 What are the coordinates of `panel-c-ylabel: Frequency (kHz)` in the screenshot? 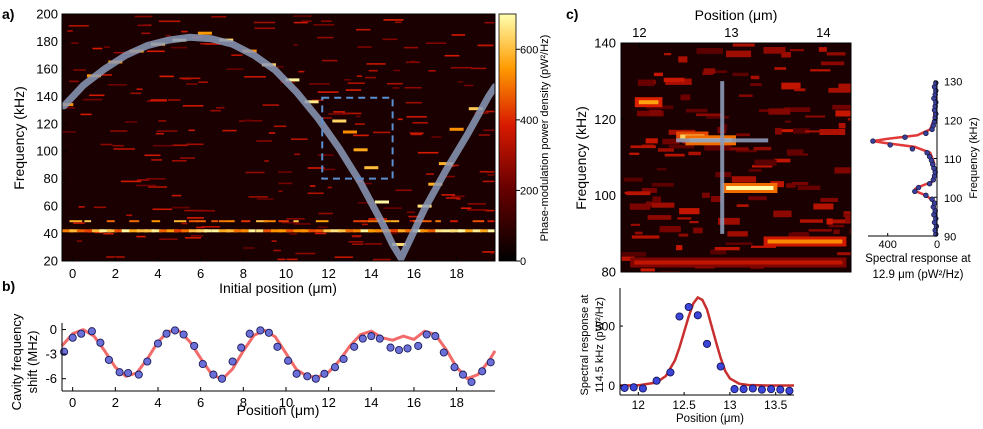 It's located at (581, 157).